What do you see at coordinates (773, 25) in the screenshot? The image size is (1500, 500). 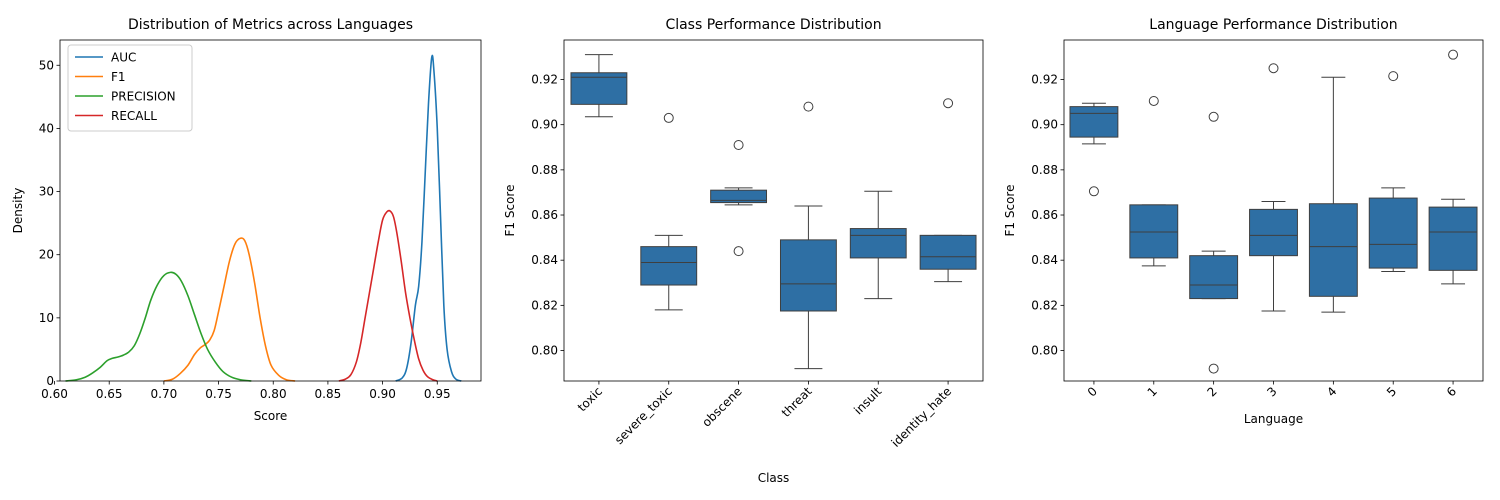 I see `chart-title: Class Performance Distribution` at bounding box center [773, 25].